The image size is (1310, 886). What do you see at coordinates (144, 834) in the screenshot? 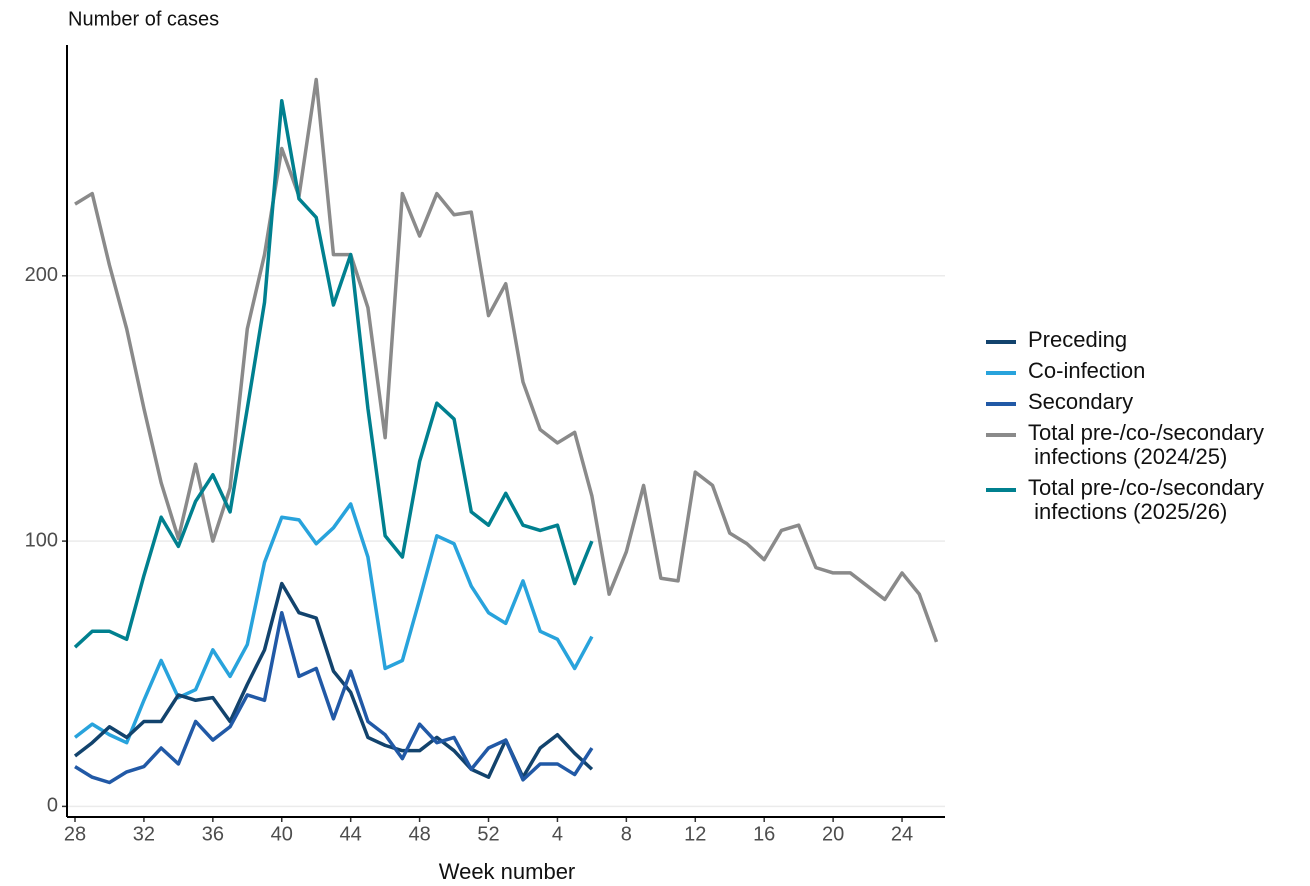
I see `x-tick-label: 32` at bounding box center [144, 834].